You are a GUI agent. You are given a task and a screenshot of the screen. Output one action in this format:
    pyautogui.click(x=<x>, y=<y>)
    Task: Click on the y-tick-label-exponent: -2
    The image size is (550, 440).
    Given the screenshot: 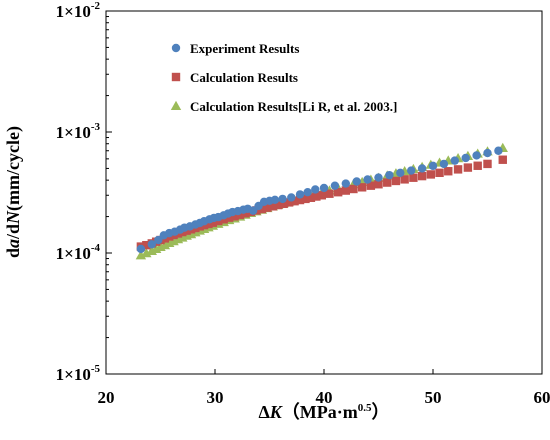 What is the action you would take?
    pyautogui.click(x=96, y=6)
    